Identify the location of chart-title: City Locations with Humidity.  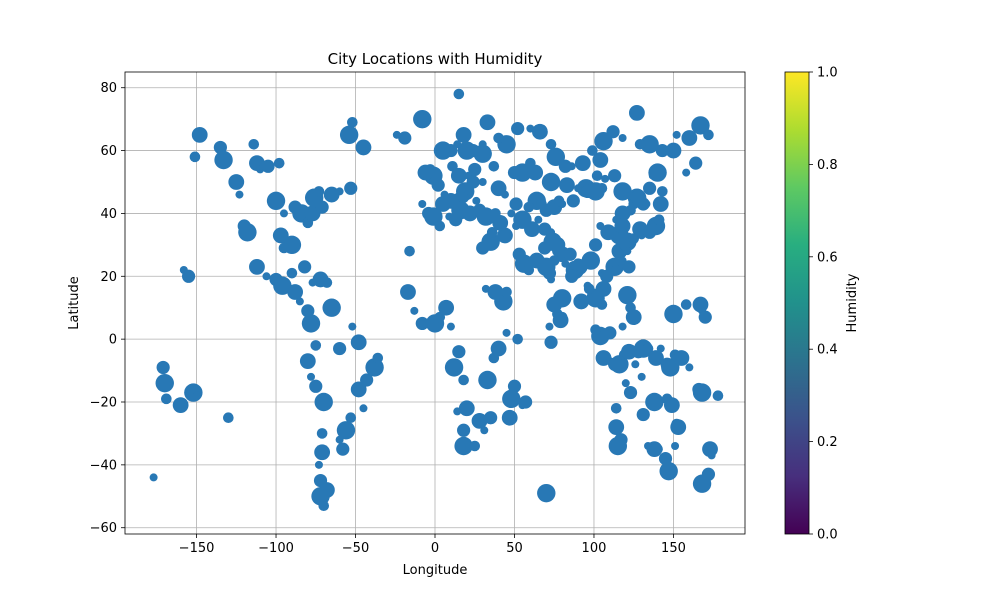
(435, 59).